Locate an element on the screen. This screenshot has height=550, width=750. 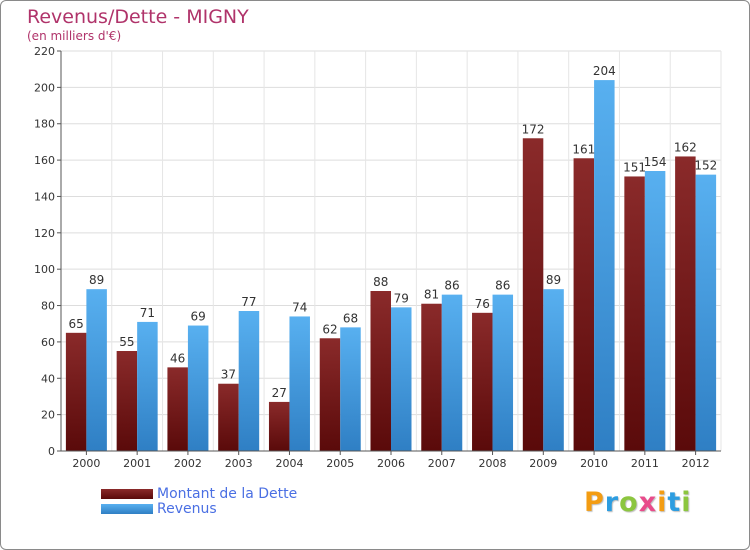
y-tick-label: 140 is located at coordinates (44, 196).